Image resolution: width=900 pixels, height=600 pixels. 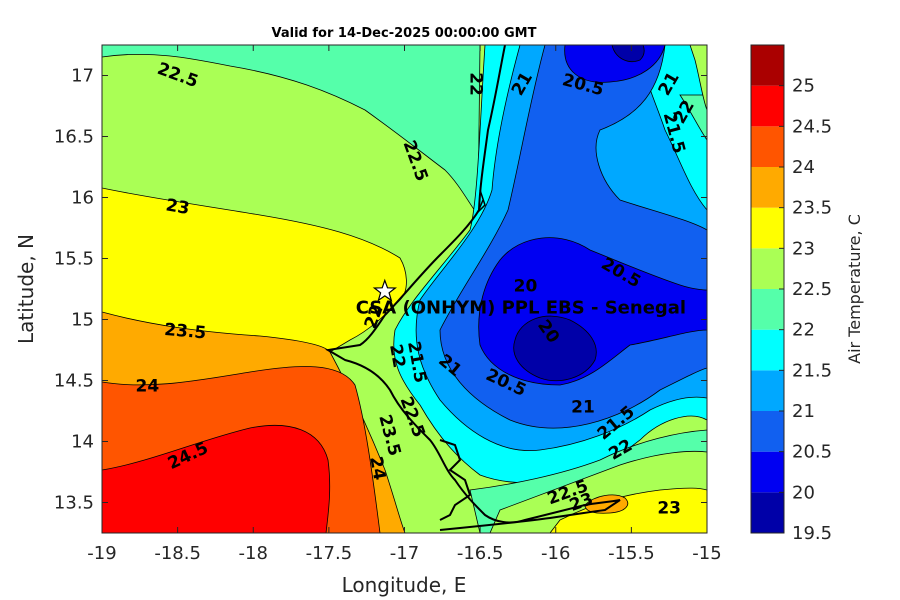 I want to click on band-22-5-east, so click(x=698, y=78).